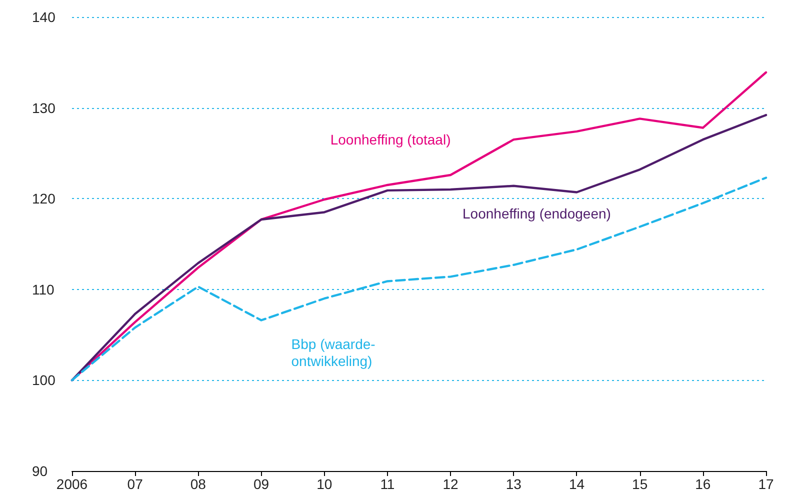  What do you see at coordinates (44, 380) in the screenshot?
I see `y-tick-label: 100` at bounding box center [44, 380].